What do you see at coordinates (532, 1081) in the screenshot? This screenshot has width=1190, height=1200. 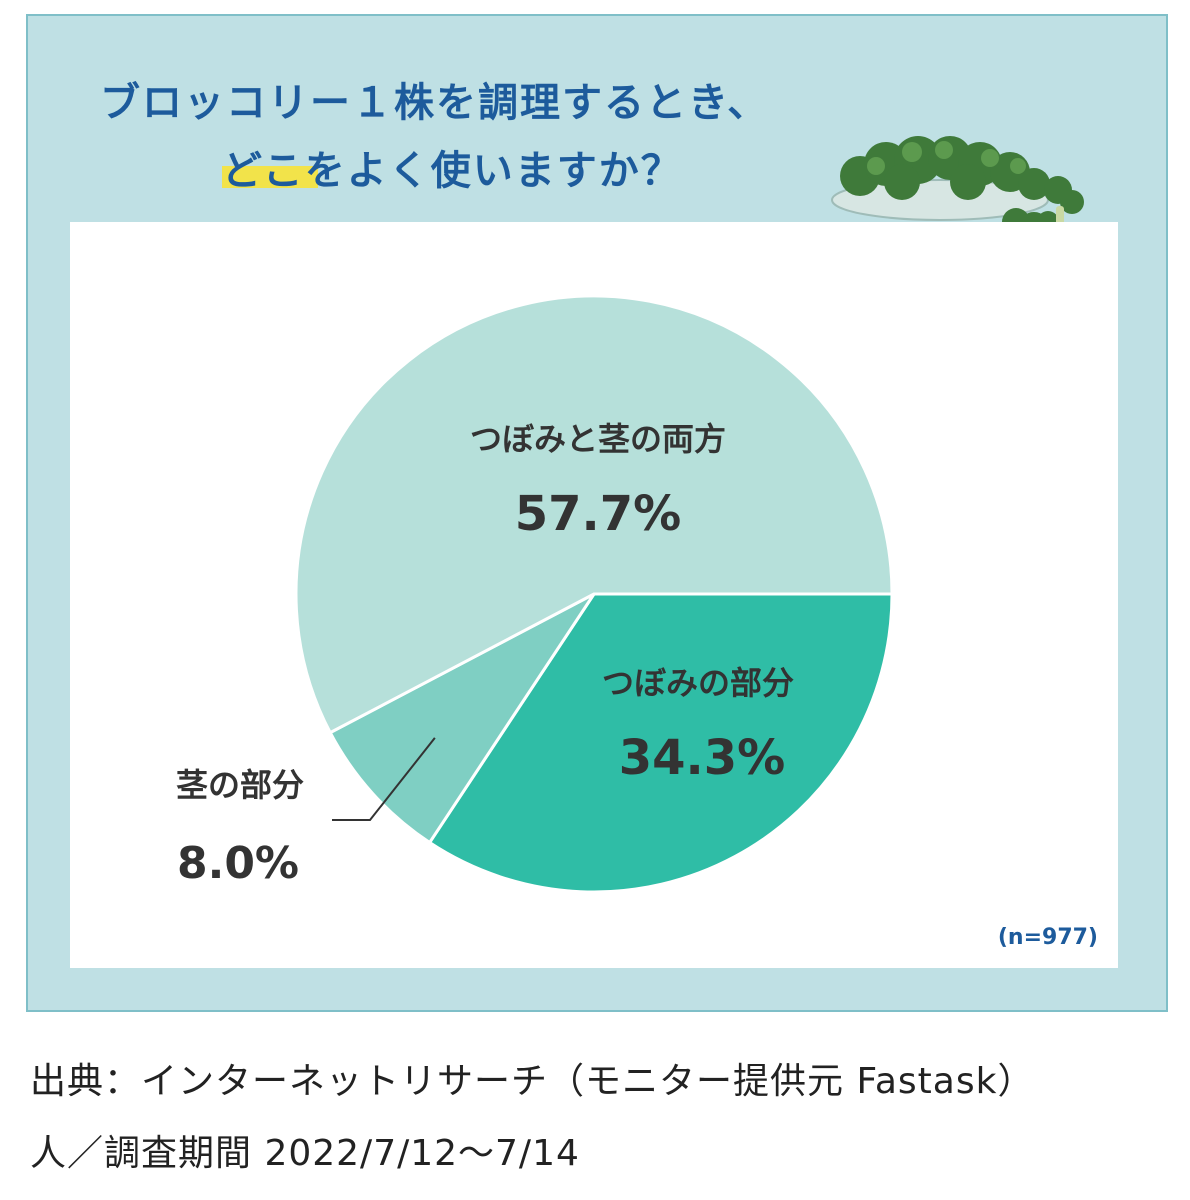 I see `source-note: 出典：インターネットリサーチ（モニター提供元 Fastask）` at bounding box center [532, 1081].